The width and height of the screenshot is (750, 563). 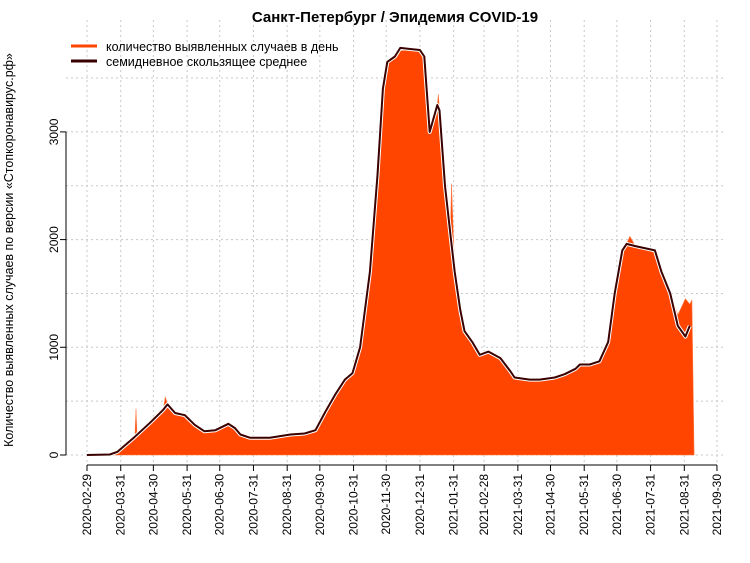 What do you see at coordinates (420, 505) in the screenshot?
I see `x-tick-label: 2020-12-31` at bounding box center [420, 505].